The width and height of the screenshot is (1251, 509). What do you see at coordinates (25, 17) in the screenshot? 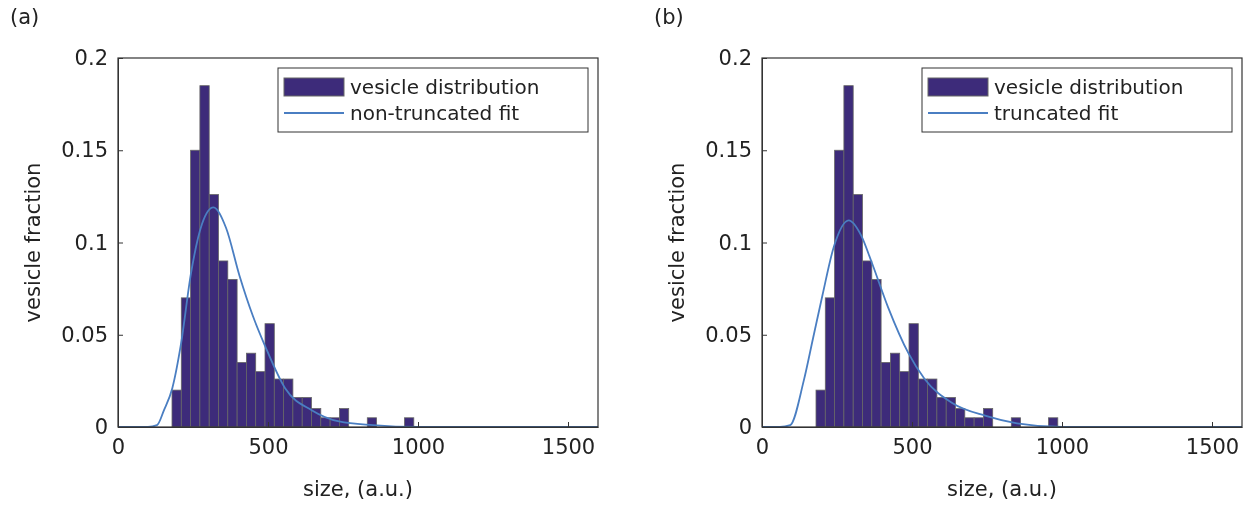
I see `chart-title: (a)` at bounding box center [25, 17].